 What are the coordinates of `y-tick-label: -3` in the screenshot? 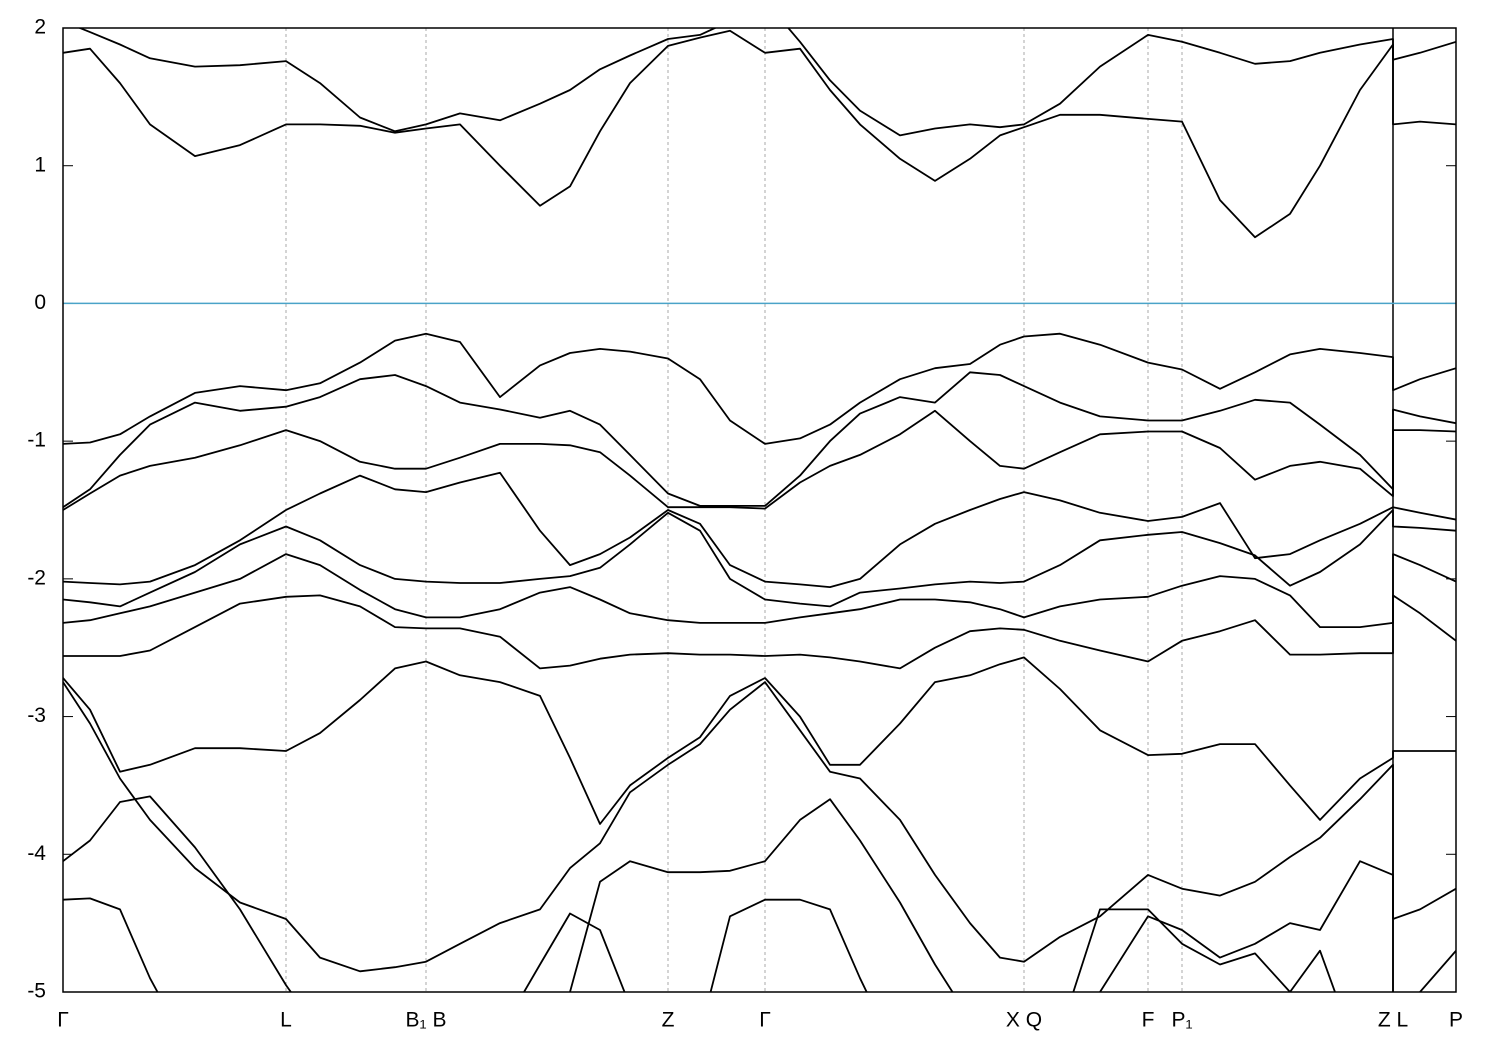 It's located at (36, 715).